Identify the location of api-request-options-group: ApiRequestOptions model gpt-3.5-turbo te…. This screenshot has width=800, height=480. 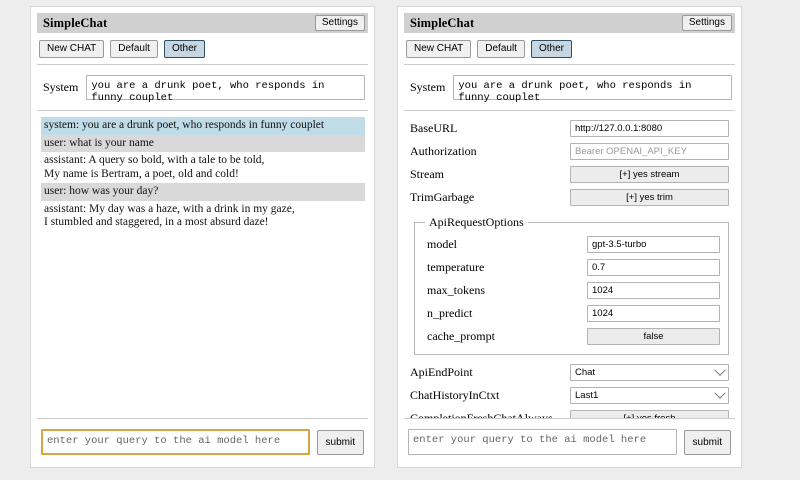
(571, 285).